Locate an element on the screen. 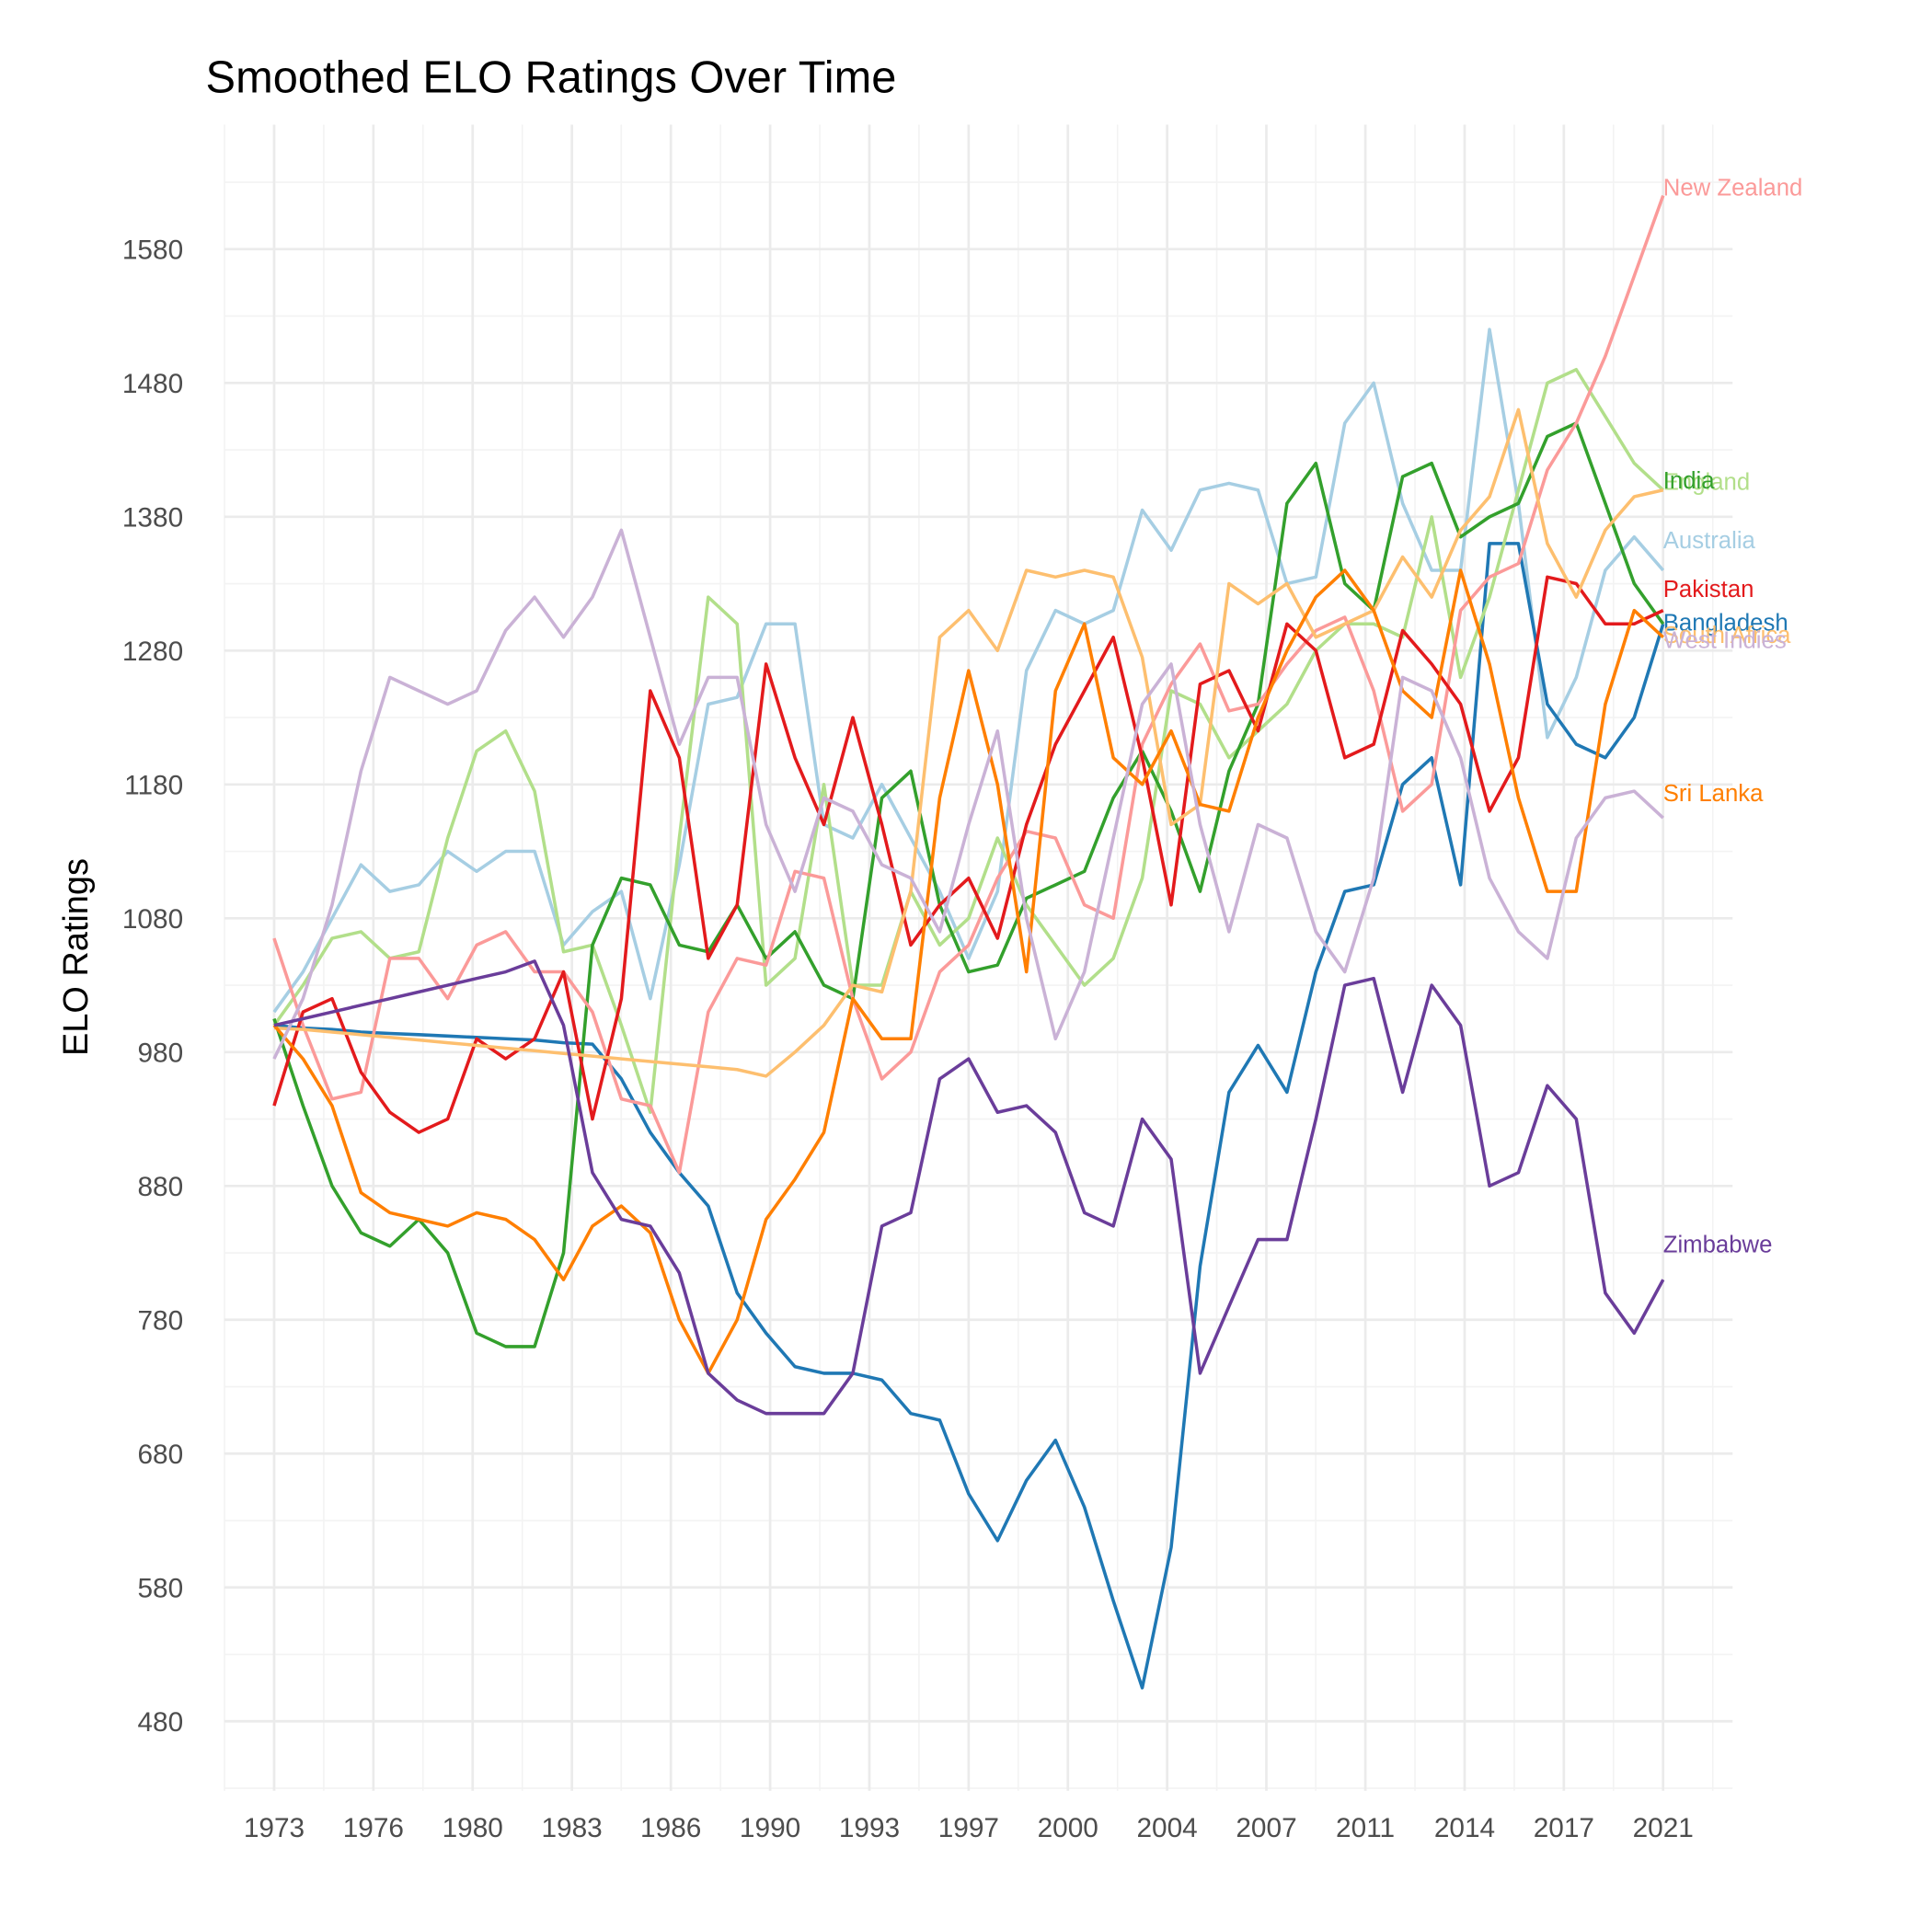 The width and height of the screenshot is (1932, 1928). series-label: Australia is located at coordinates (1709, 541).